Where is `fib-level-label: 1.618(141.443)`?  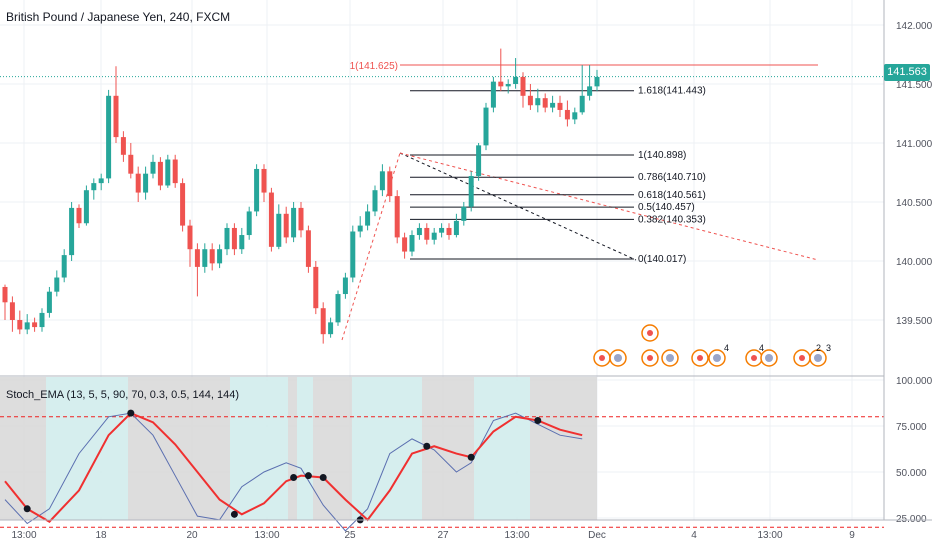 fib-level-label: 1.618(141.443) is located at coordinates (672, 91).